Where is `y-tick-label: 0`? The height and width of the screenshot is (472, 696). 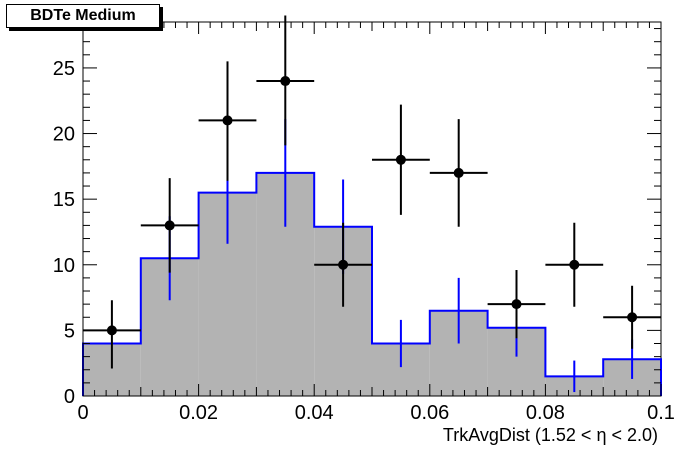
y-tick-label: 0 is located at coordinates (69, 397).